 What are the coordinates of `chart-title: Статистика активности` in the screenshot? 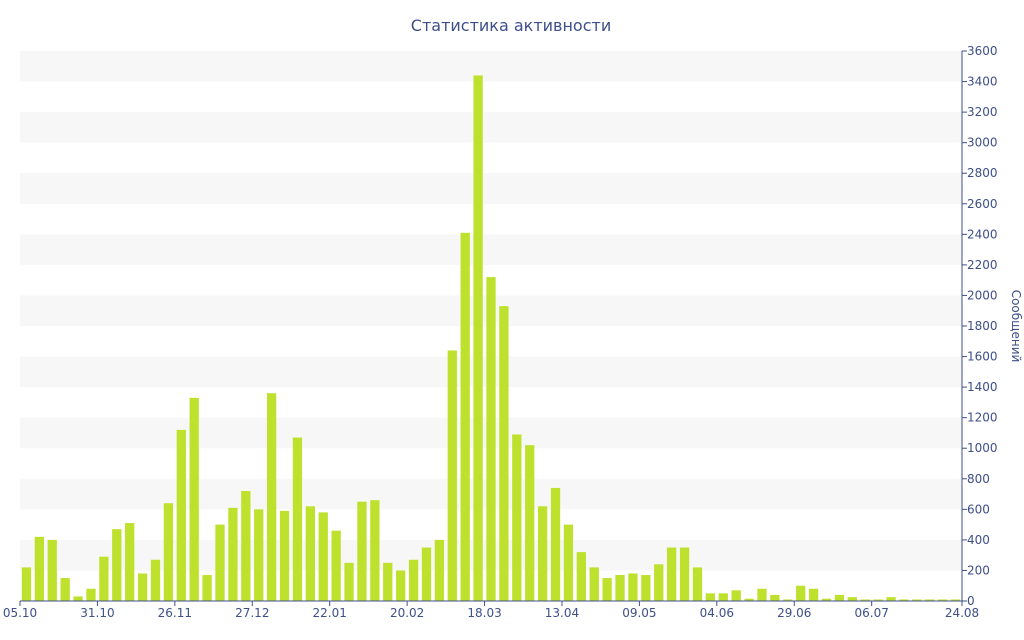 It's located at (511, 25).